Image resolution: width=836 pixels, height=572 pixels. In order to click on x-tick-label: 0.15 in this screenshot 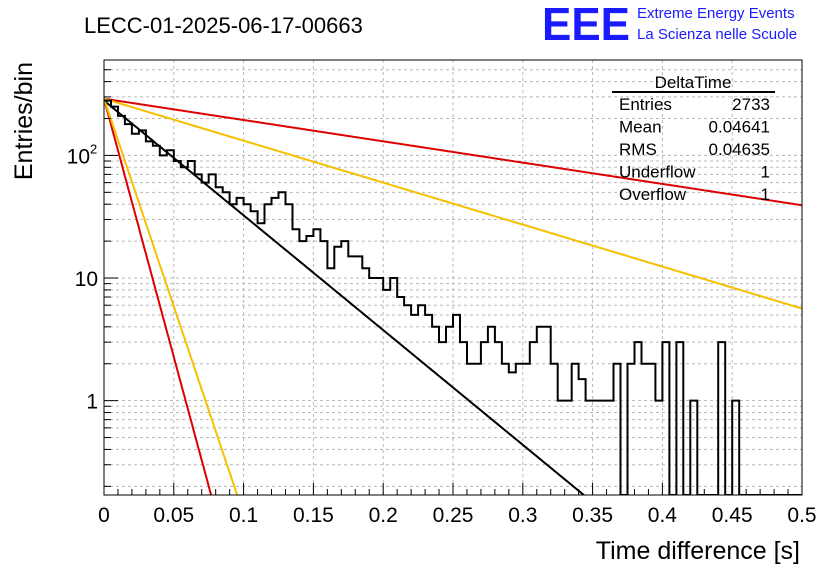, I will do `click(313, 515)`.